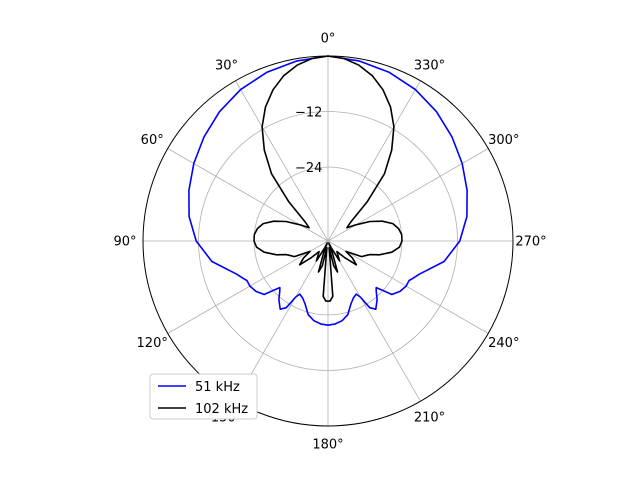  I want to click on angle-tick-label: 270°, so click(530, 242).